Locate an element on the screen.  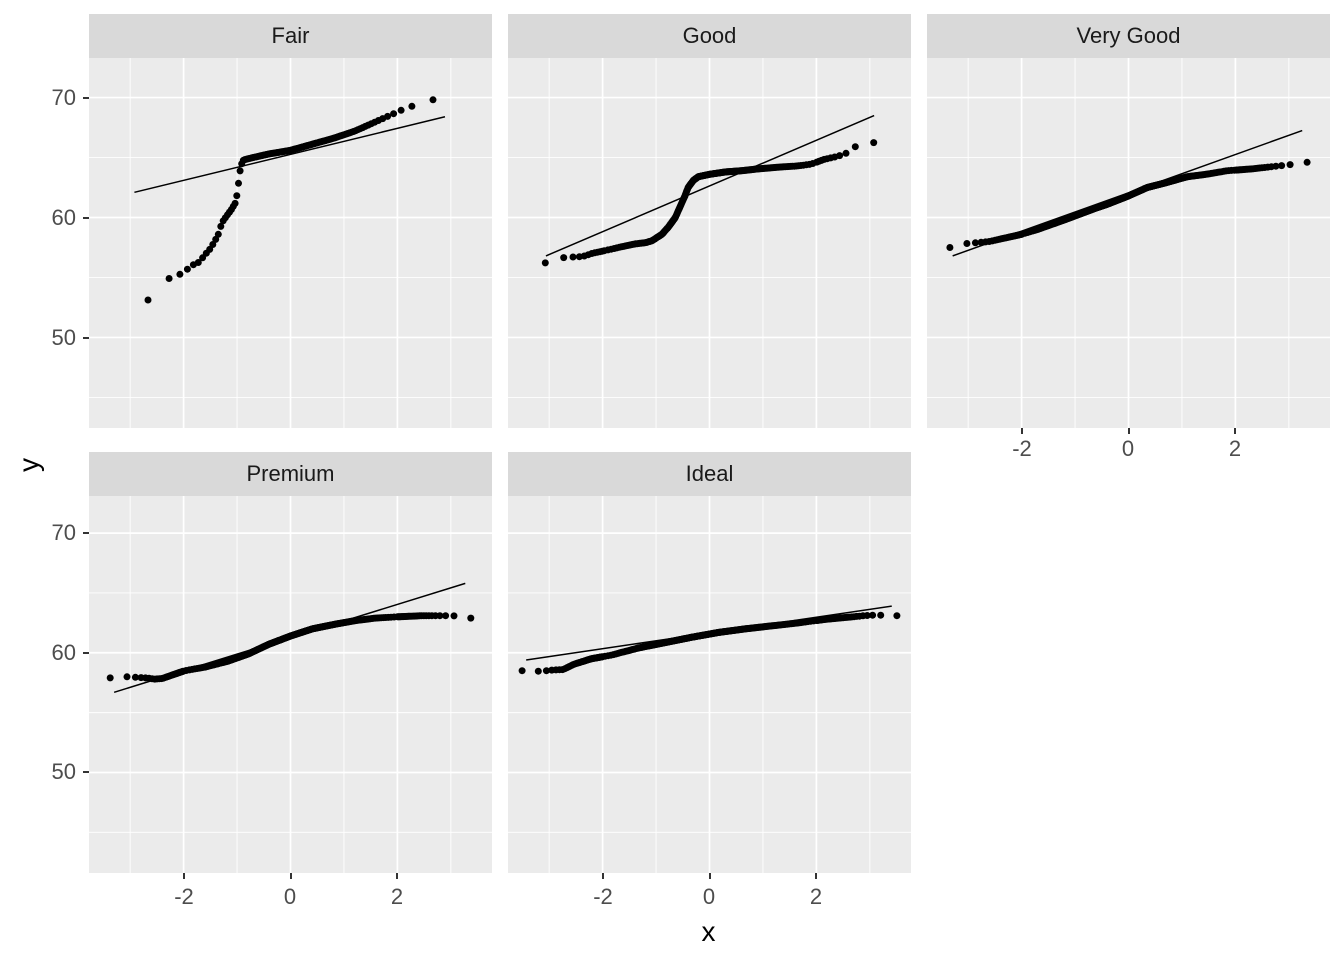
x-tick-label-neg2-premium: -2 is located at coordinates (184, 896).